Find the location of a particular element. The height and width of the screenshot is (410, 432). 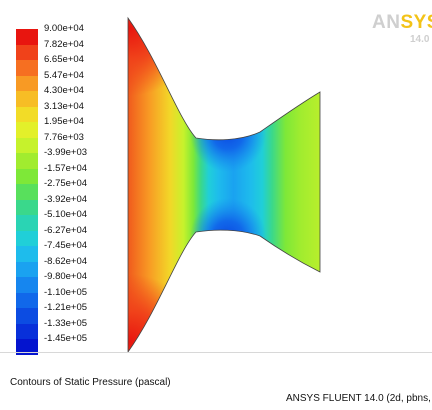

ansys-logo: ANSYS 14.0 is located at coordinates (402, 32).